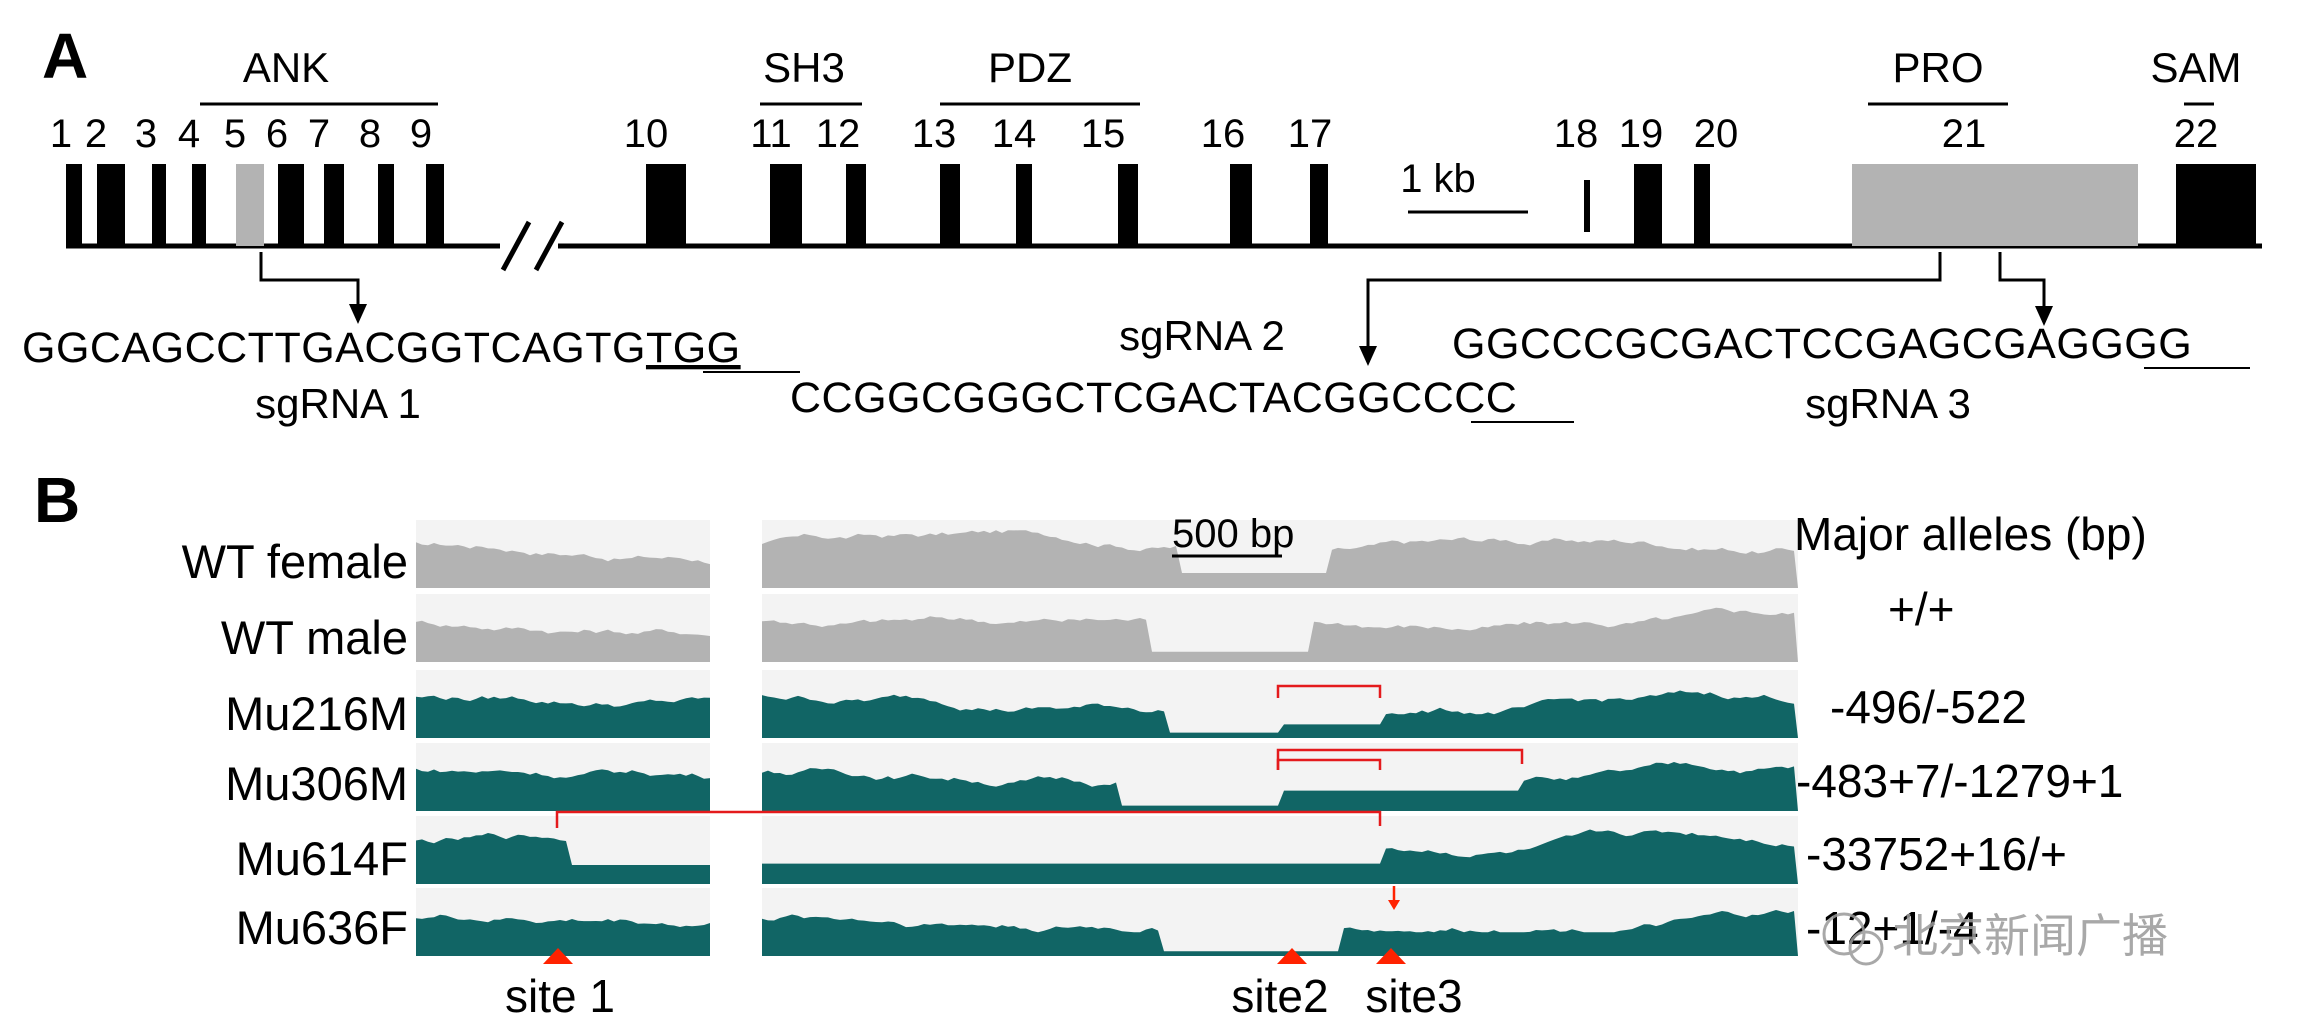  I want to click on exon-number: 13, so click(934, 134).